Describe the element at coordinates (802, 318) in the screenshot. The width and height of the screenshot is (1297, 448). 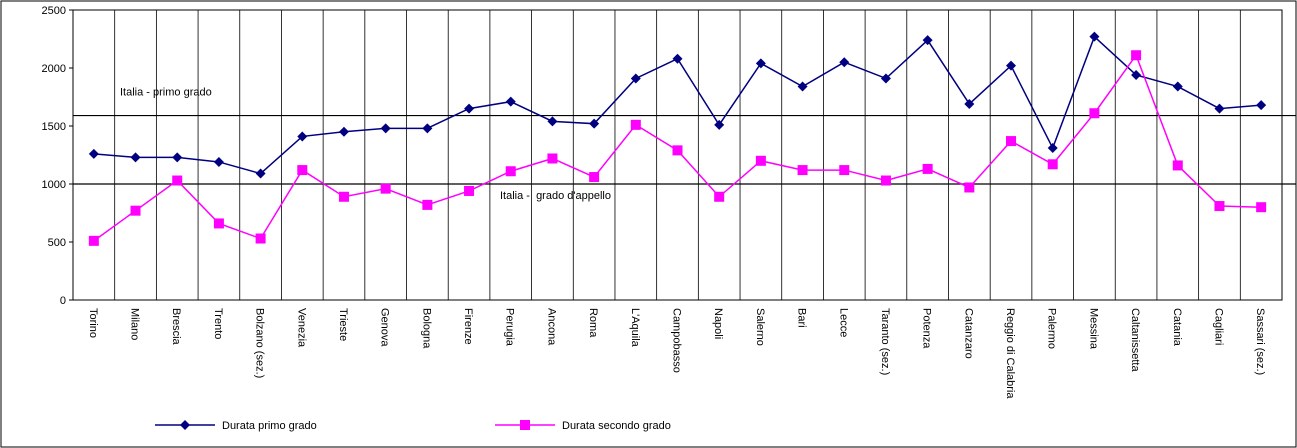
I see `x-tick-label: Bari` at that location.